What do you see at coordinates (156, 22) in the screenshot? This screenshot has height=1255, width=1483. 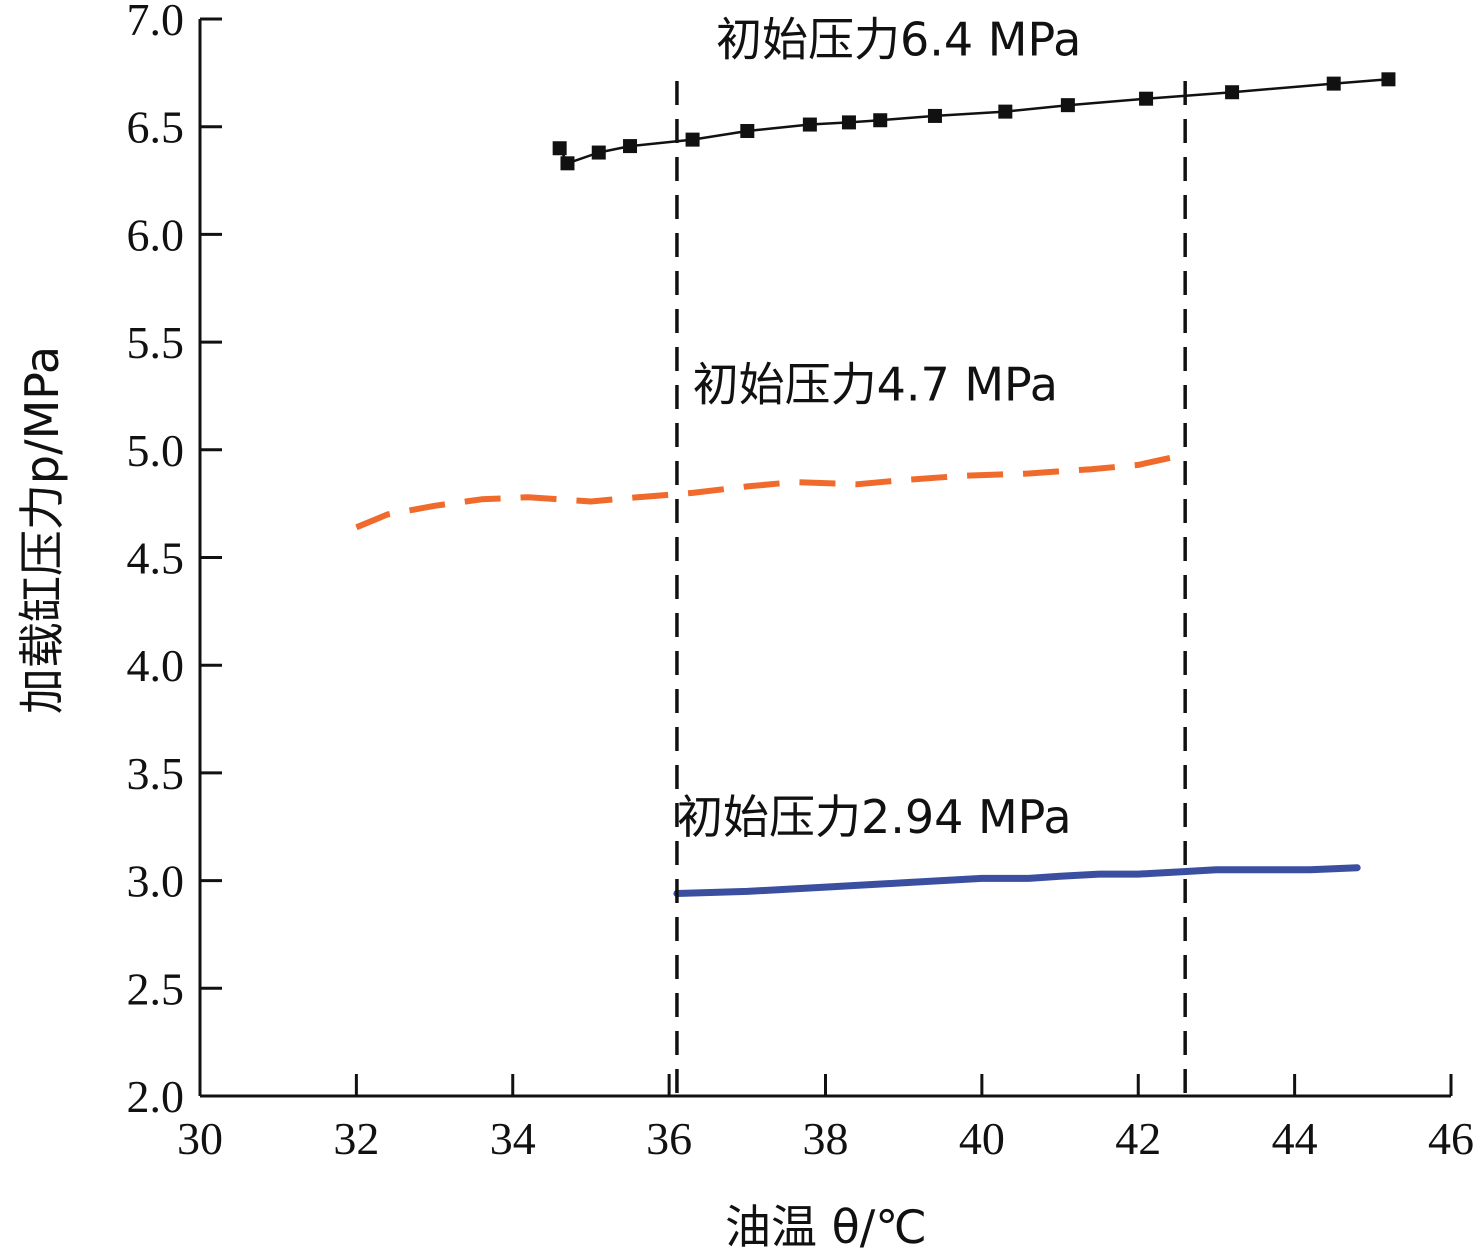 I see `y-tick-label: 7.0` at bounding box center [156, 22].